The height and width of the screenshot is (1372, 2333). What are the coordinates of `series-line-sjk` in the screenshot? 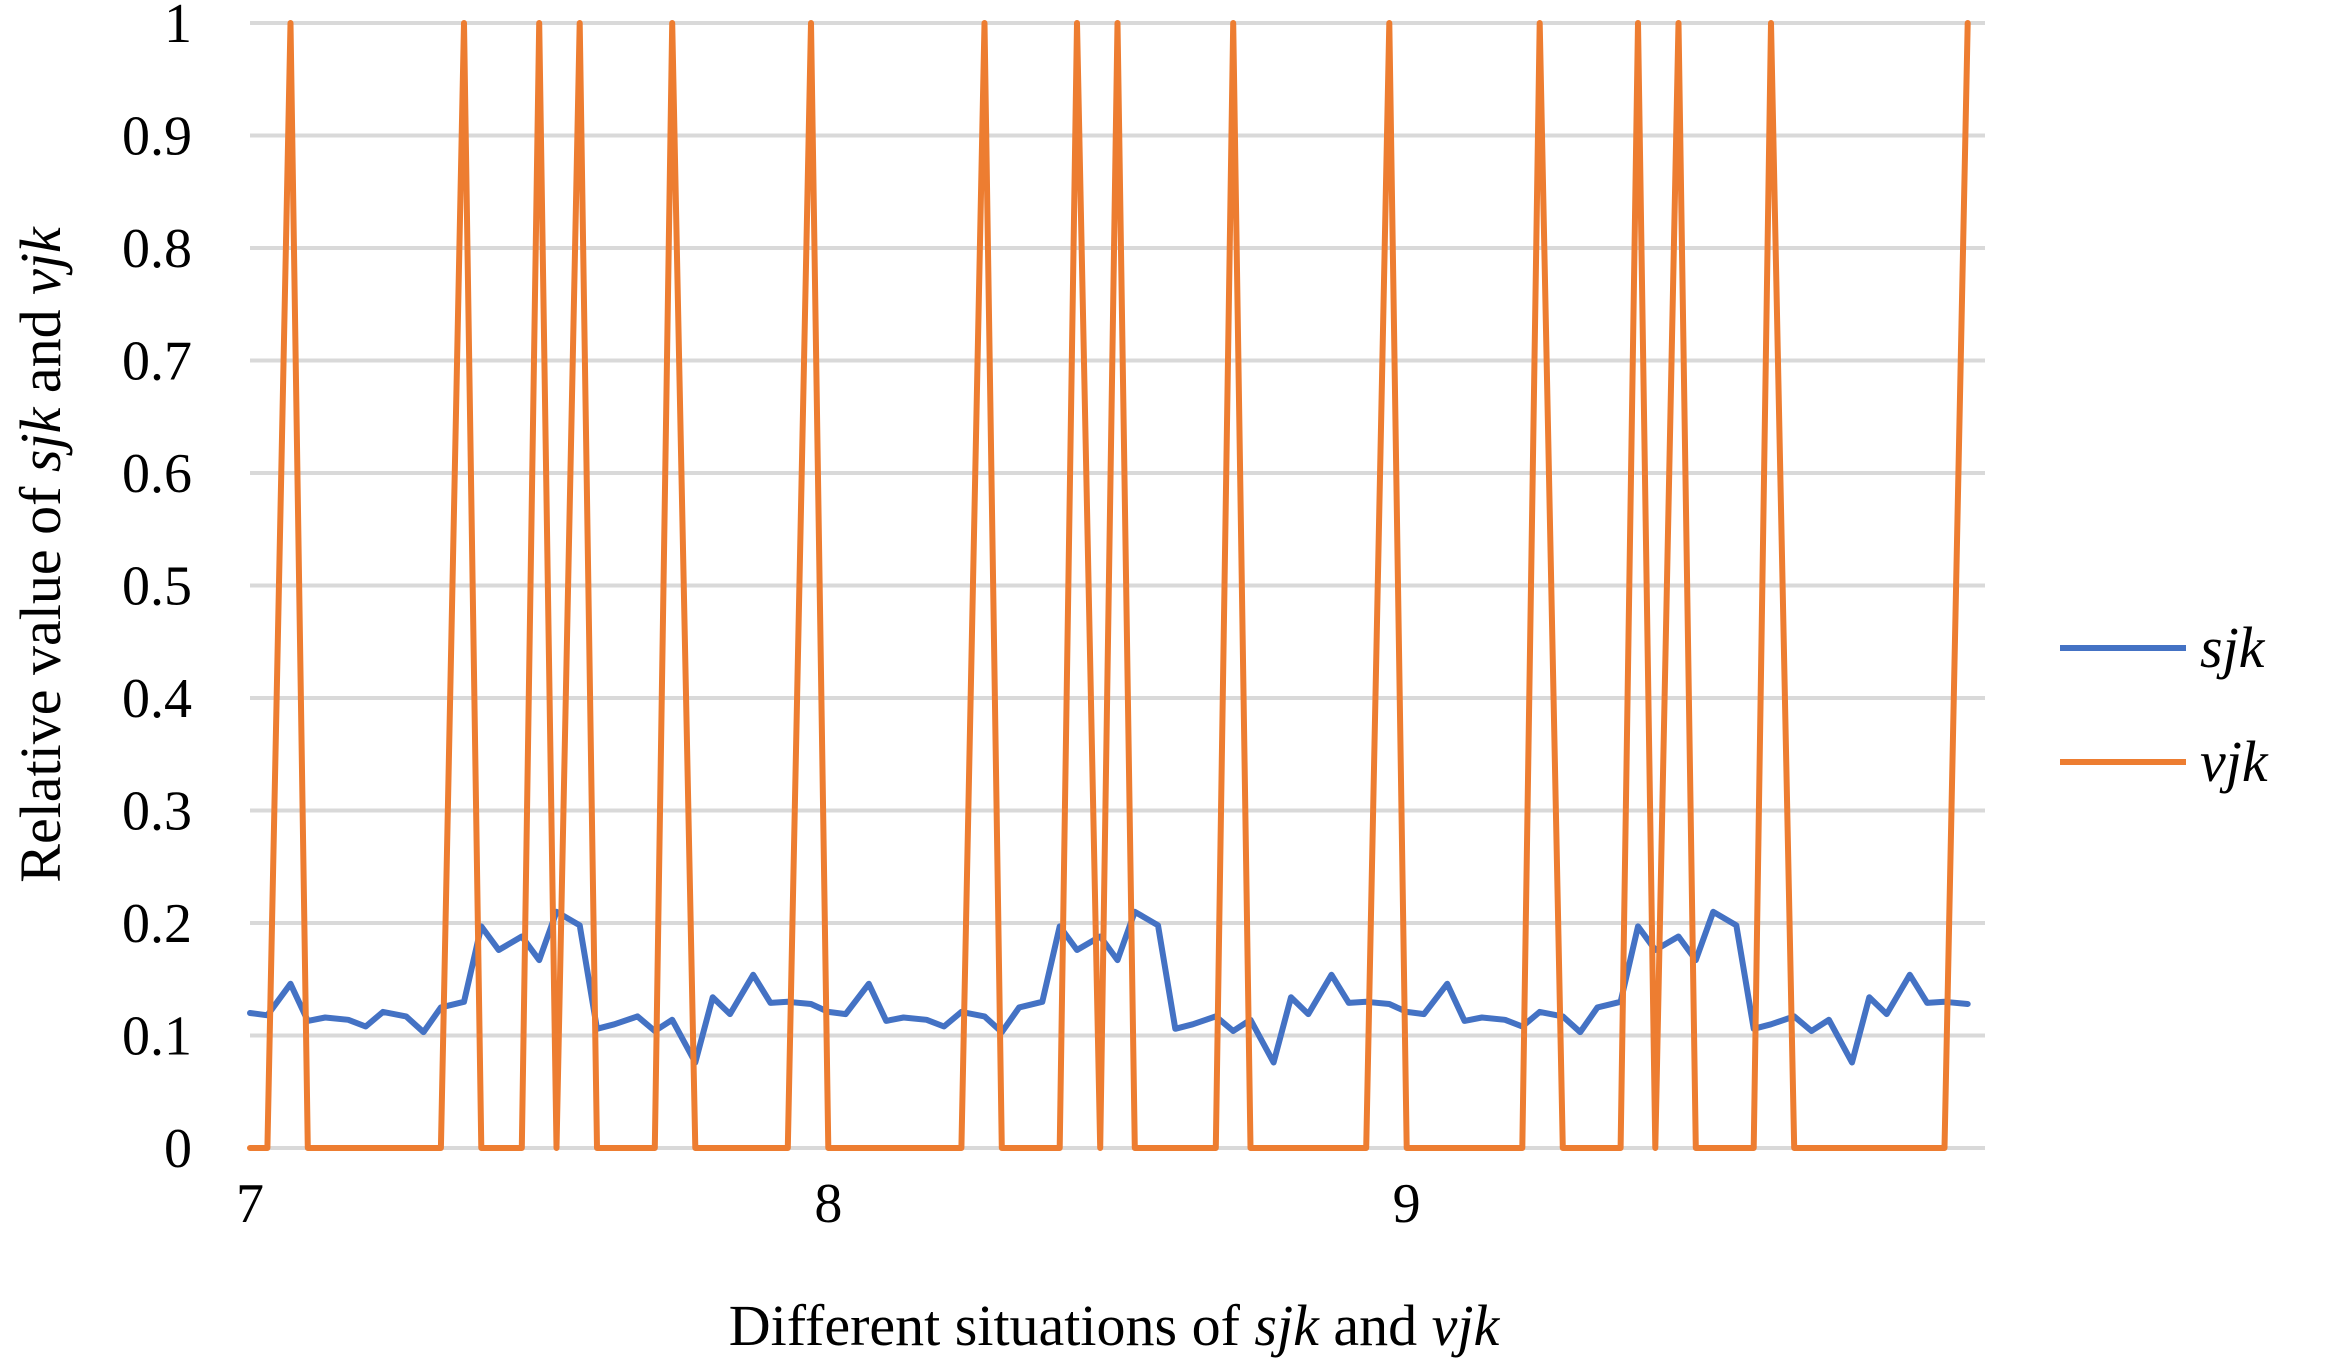 It's located at (1109, 987).